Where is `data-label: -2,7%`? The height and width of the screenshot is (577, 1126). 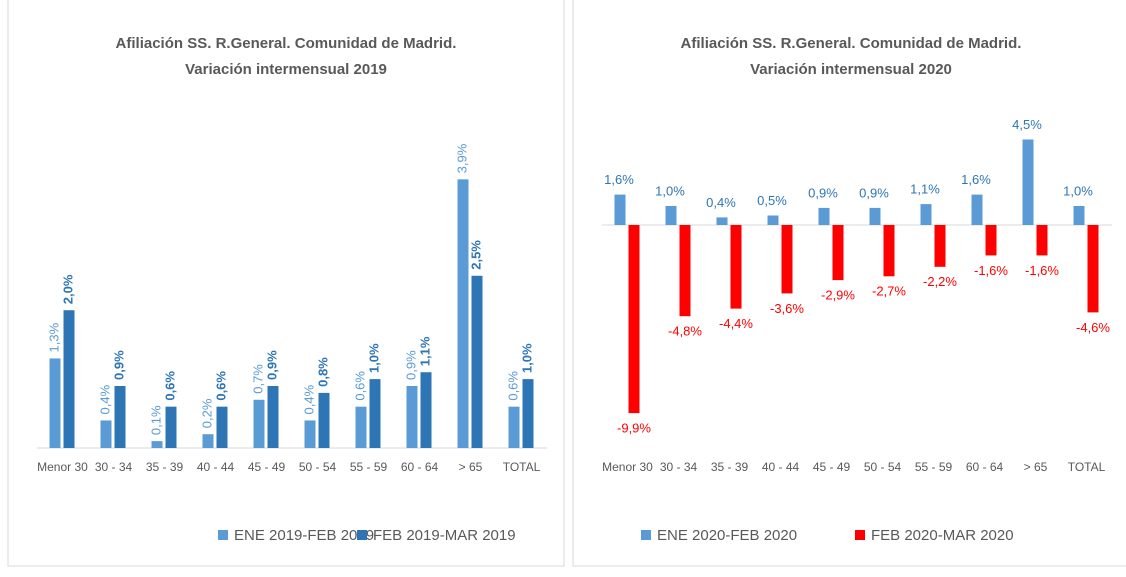
data-label: -2,7% is located at coordinates (889, 291).